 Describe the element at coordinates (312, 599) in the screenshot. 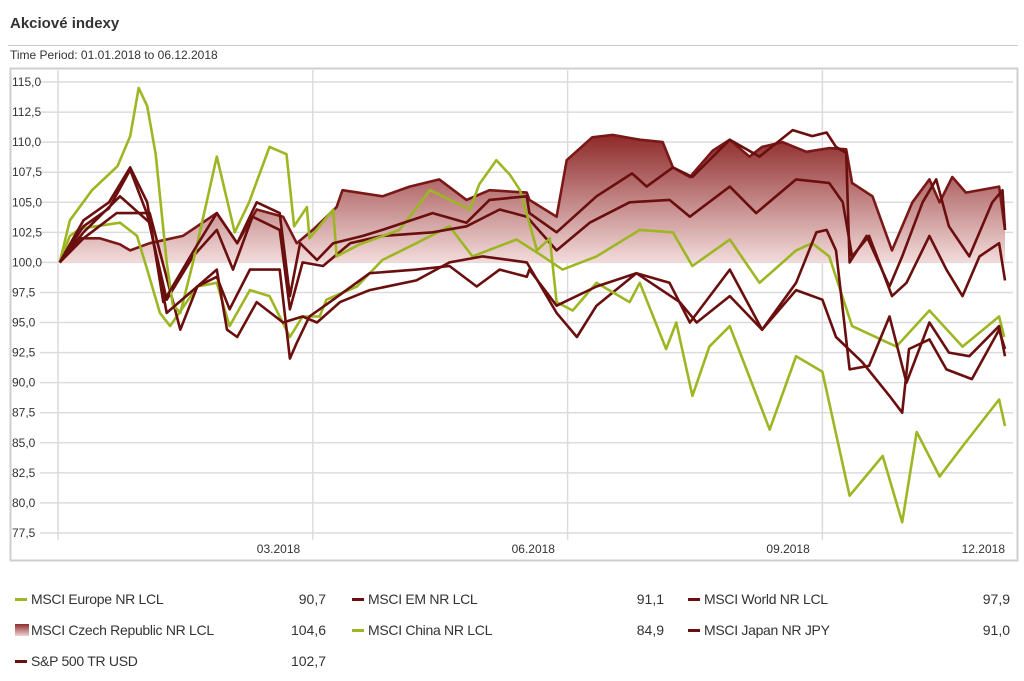

I see `legend-value: 90,7` at that location.